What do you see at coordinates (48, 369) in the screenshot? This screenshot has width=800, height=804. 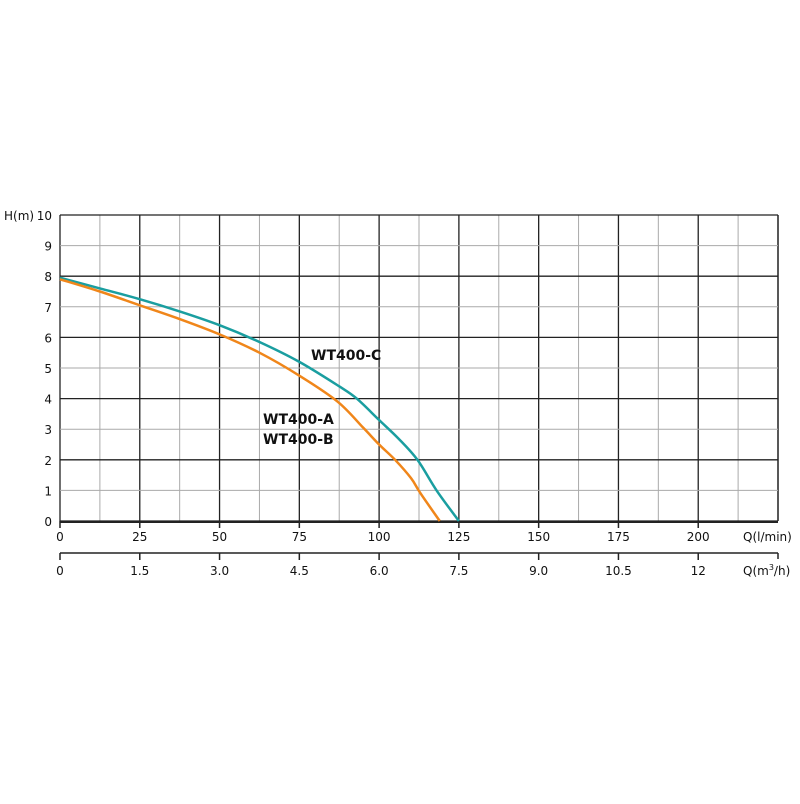 I see `y-tick-label: 5` at bounding box center [48, 369].